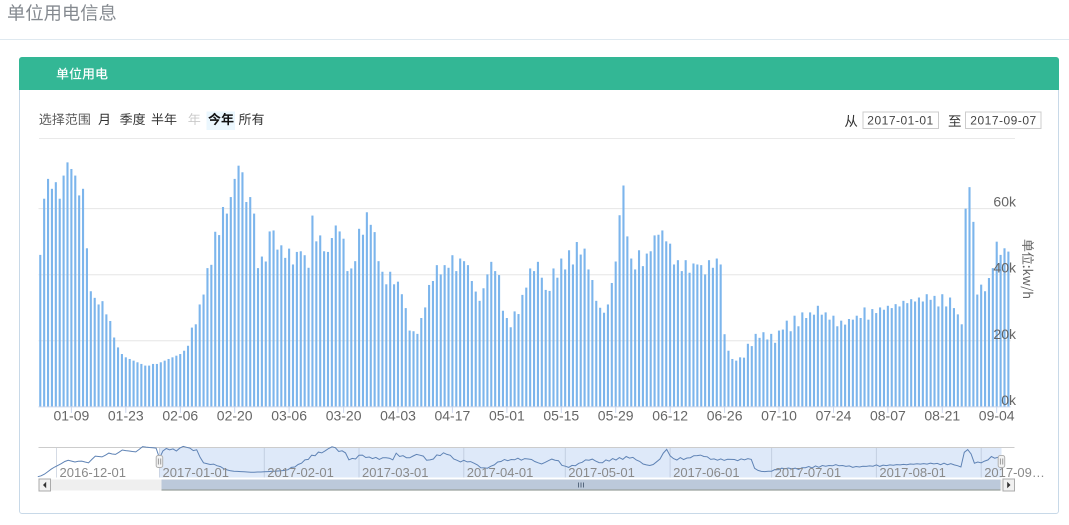  I want to click on svg-text: 2016-12-01, so click(93, 472).